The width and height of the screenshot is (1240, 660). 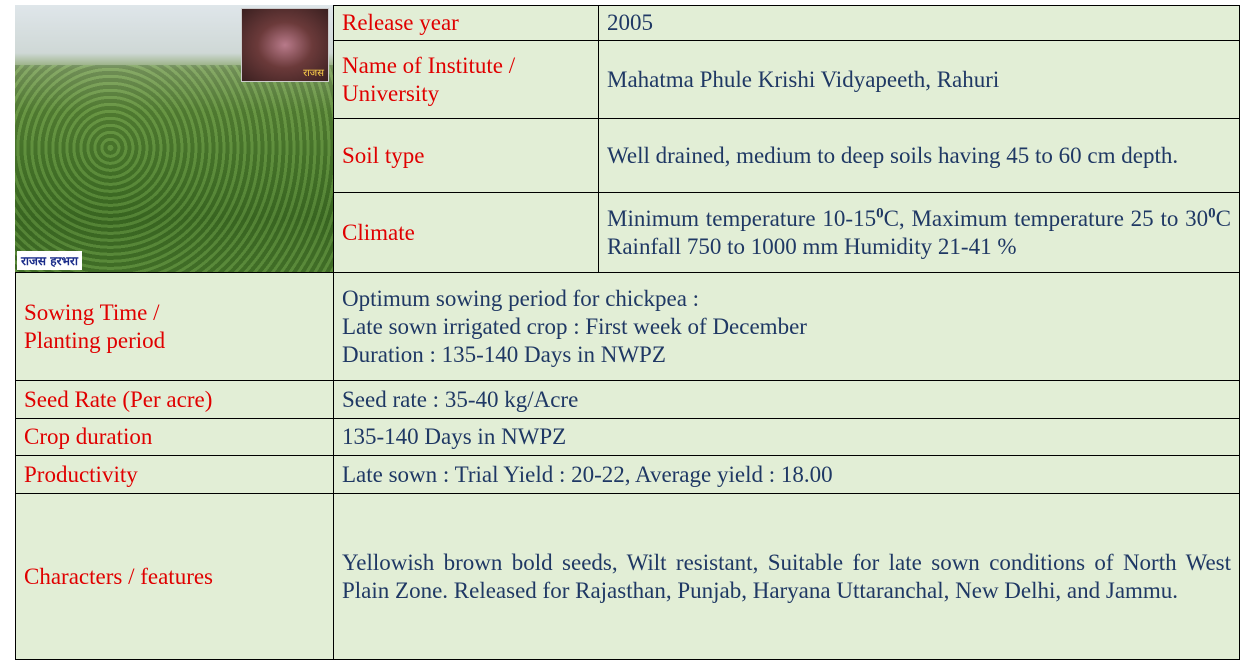 I want to click on row-label: Crop duration, so click(x=174, y=437).